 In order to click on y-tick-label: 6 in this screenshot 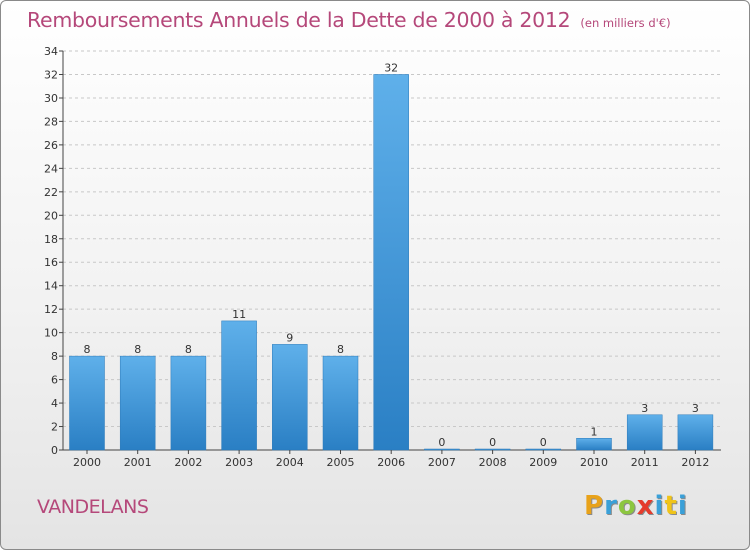, I will do `click(54, 380)`.